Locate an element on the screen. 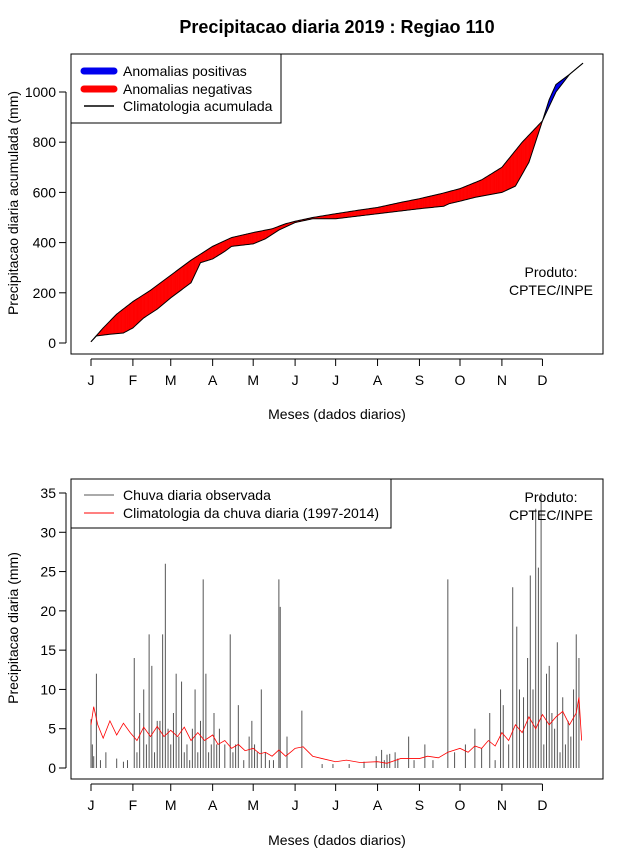  top-product-source: CPTEC/INPE is located at coordinates (551, 290).